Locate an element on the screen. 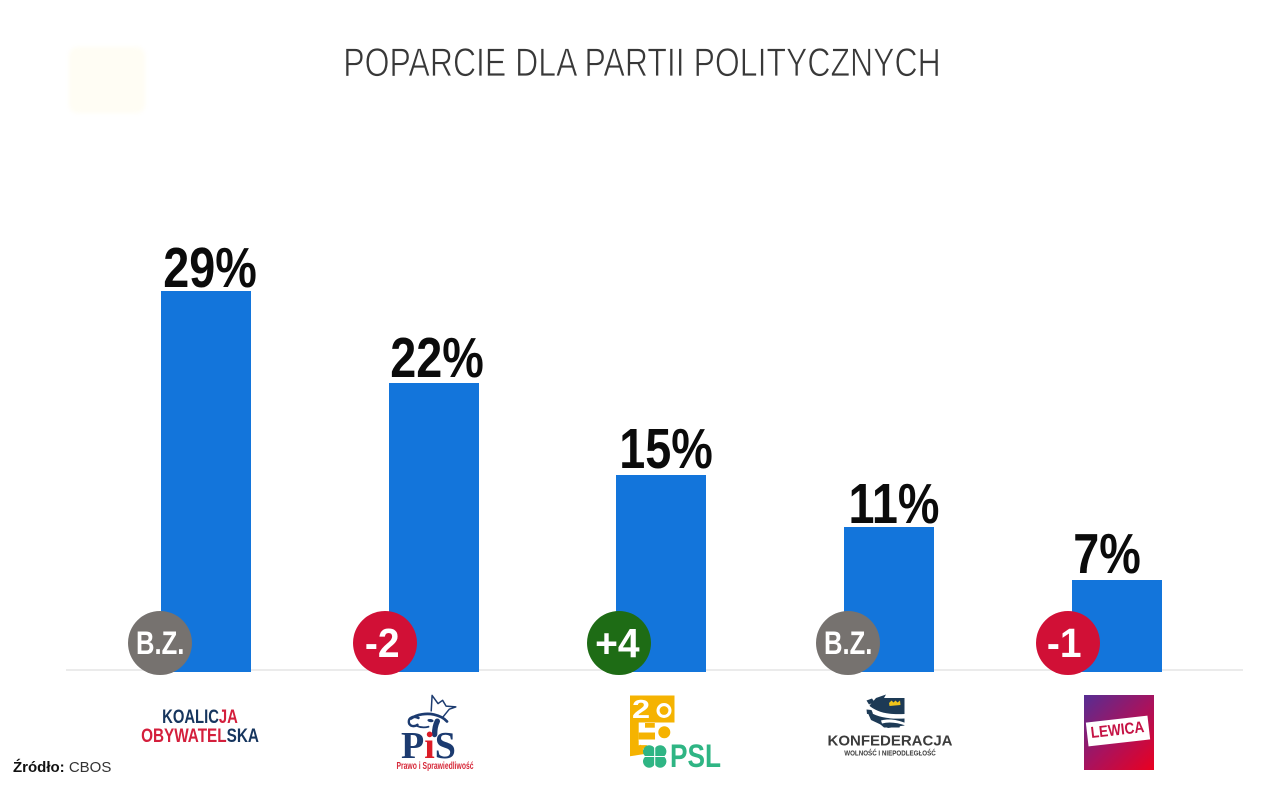 This screenshot has height=785, width=1280. svg-text: KONFEDERACJA is located at coordinates (889, 741).